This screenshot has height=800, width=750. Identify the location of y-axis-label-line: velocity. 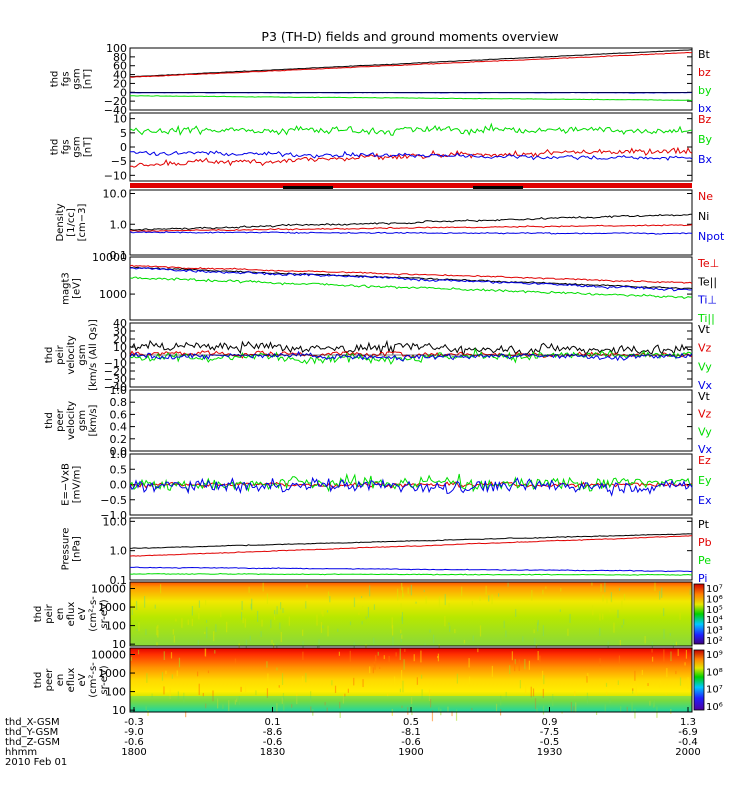
(71, 354).